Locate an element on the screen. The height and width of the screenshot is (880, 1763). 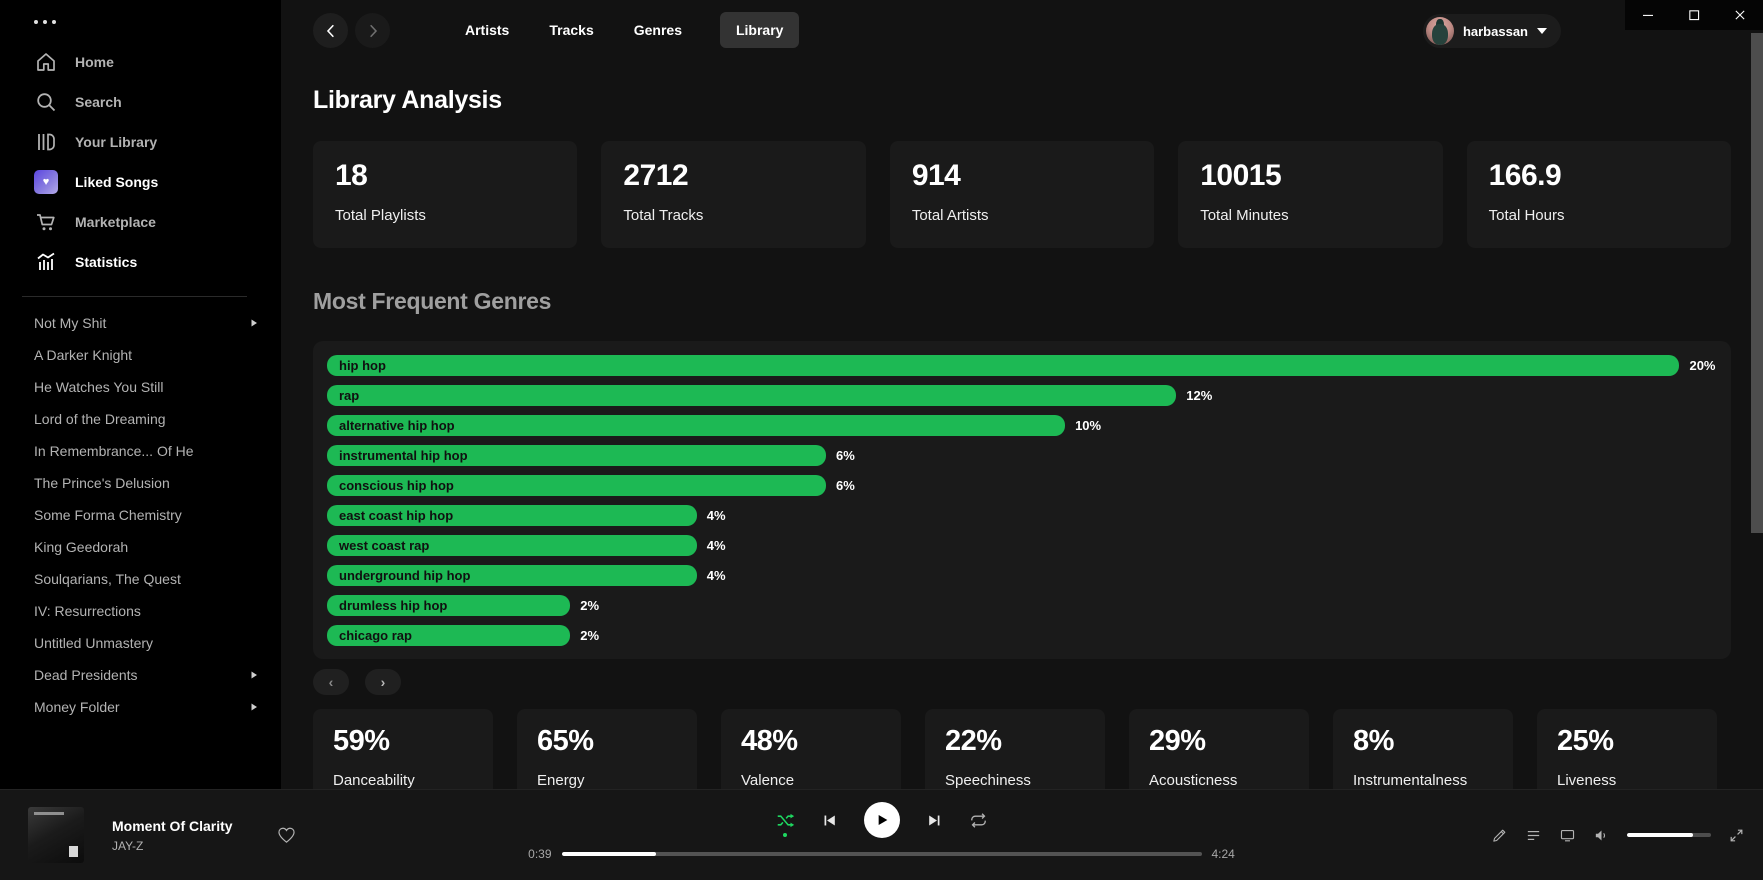
play-icon is located at coordinates (882, 820).